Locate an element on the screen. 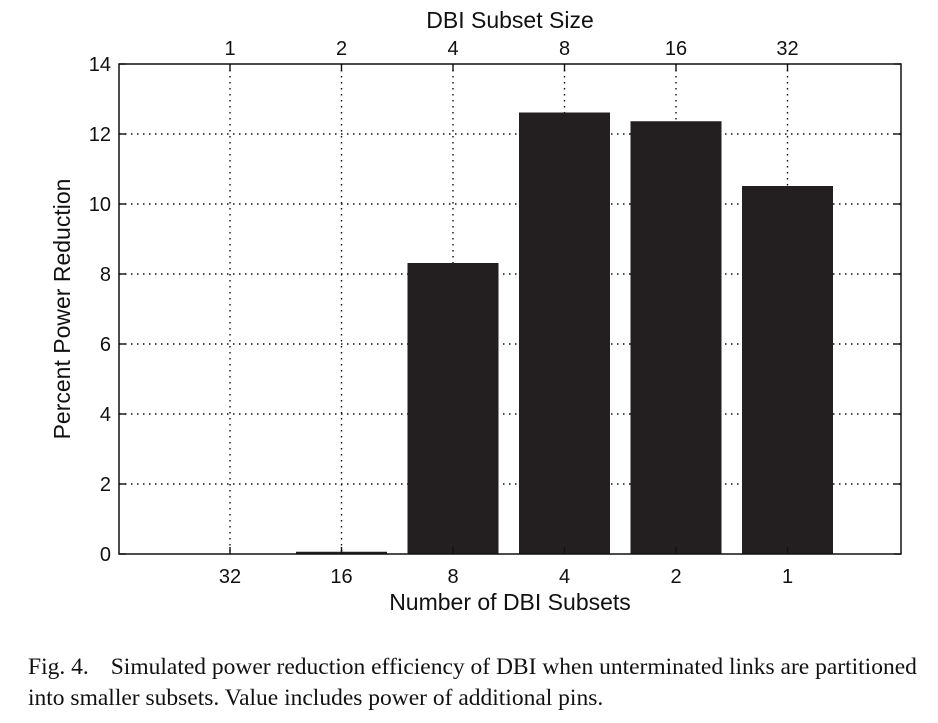 The width and height of the screenshot is (938, 723). x-tick-label: 32 is located at coordinates (230, 577).